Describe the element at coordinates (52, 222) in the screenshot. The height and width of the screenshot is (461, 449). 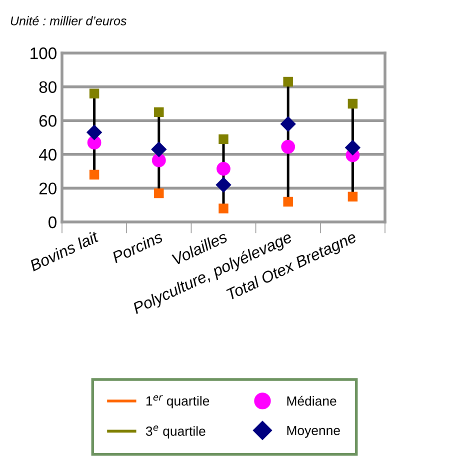
I see `y-tick-label: 0` at that location.